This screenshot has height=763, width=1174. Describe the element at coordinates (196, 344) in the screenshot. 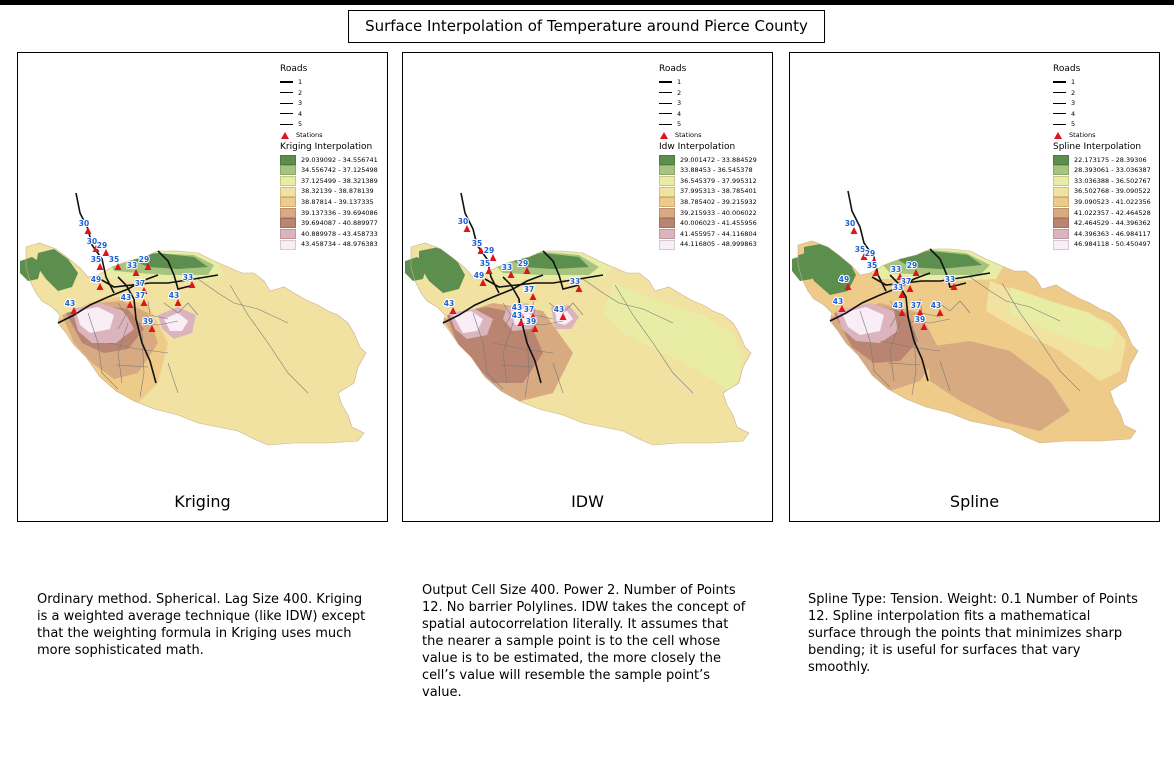

I see `county-outline` at that location.